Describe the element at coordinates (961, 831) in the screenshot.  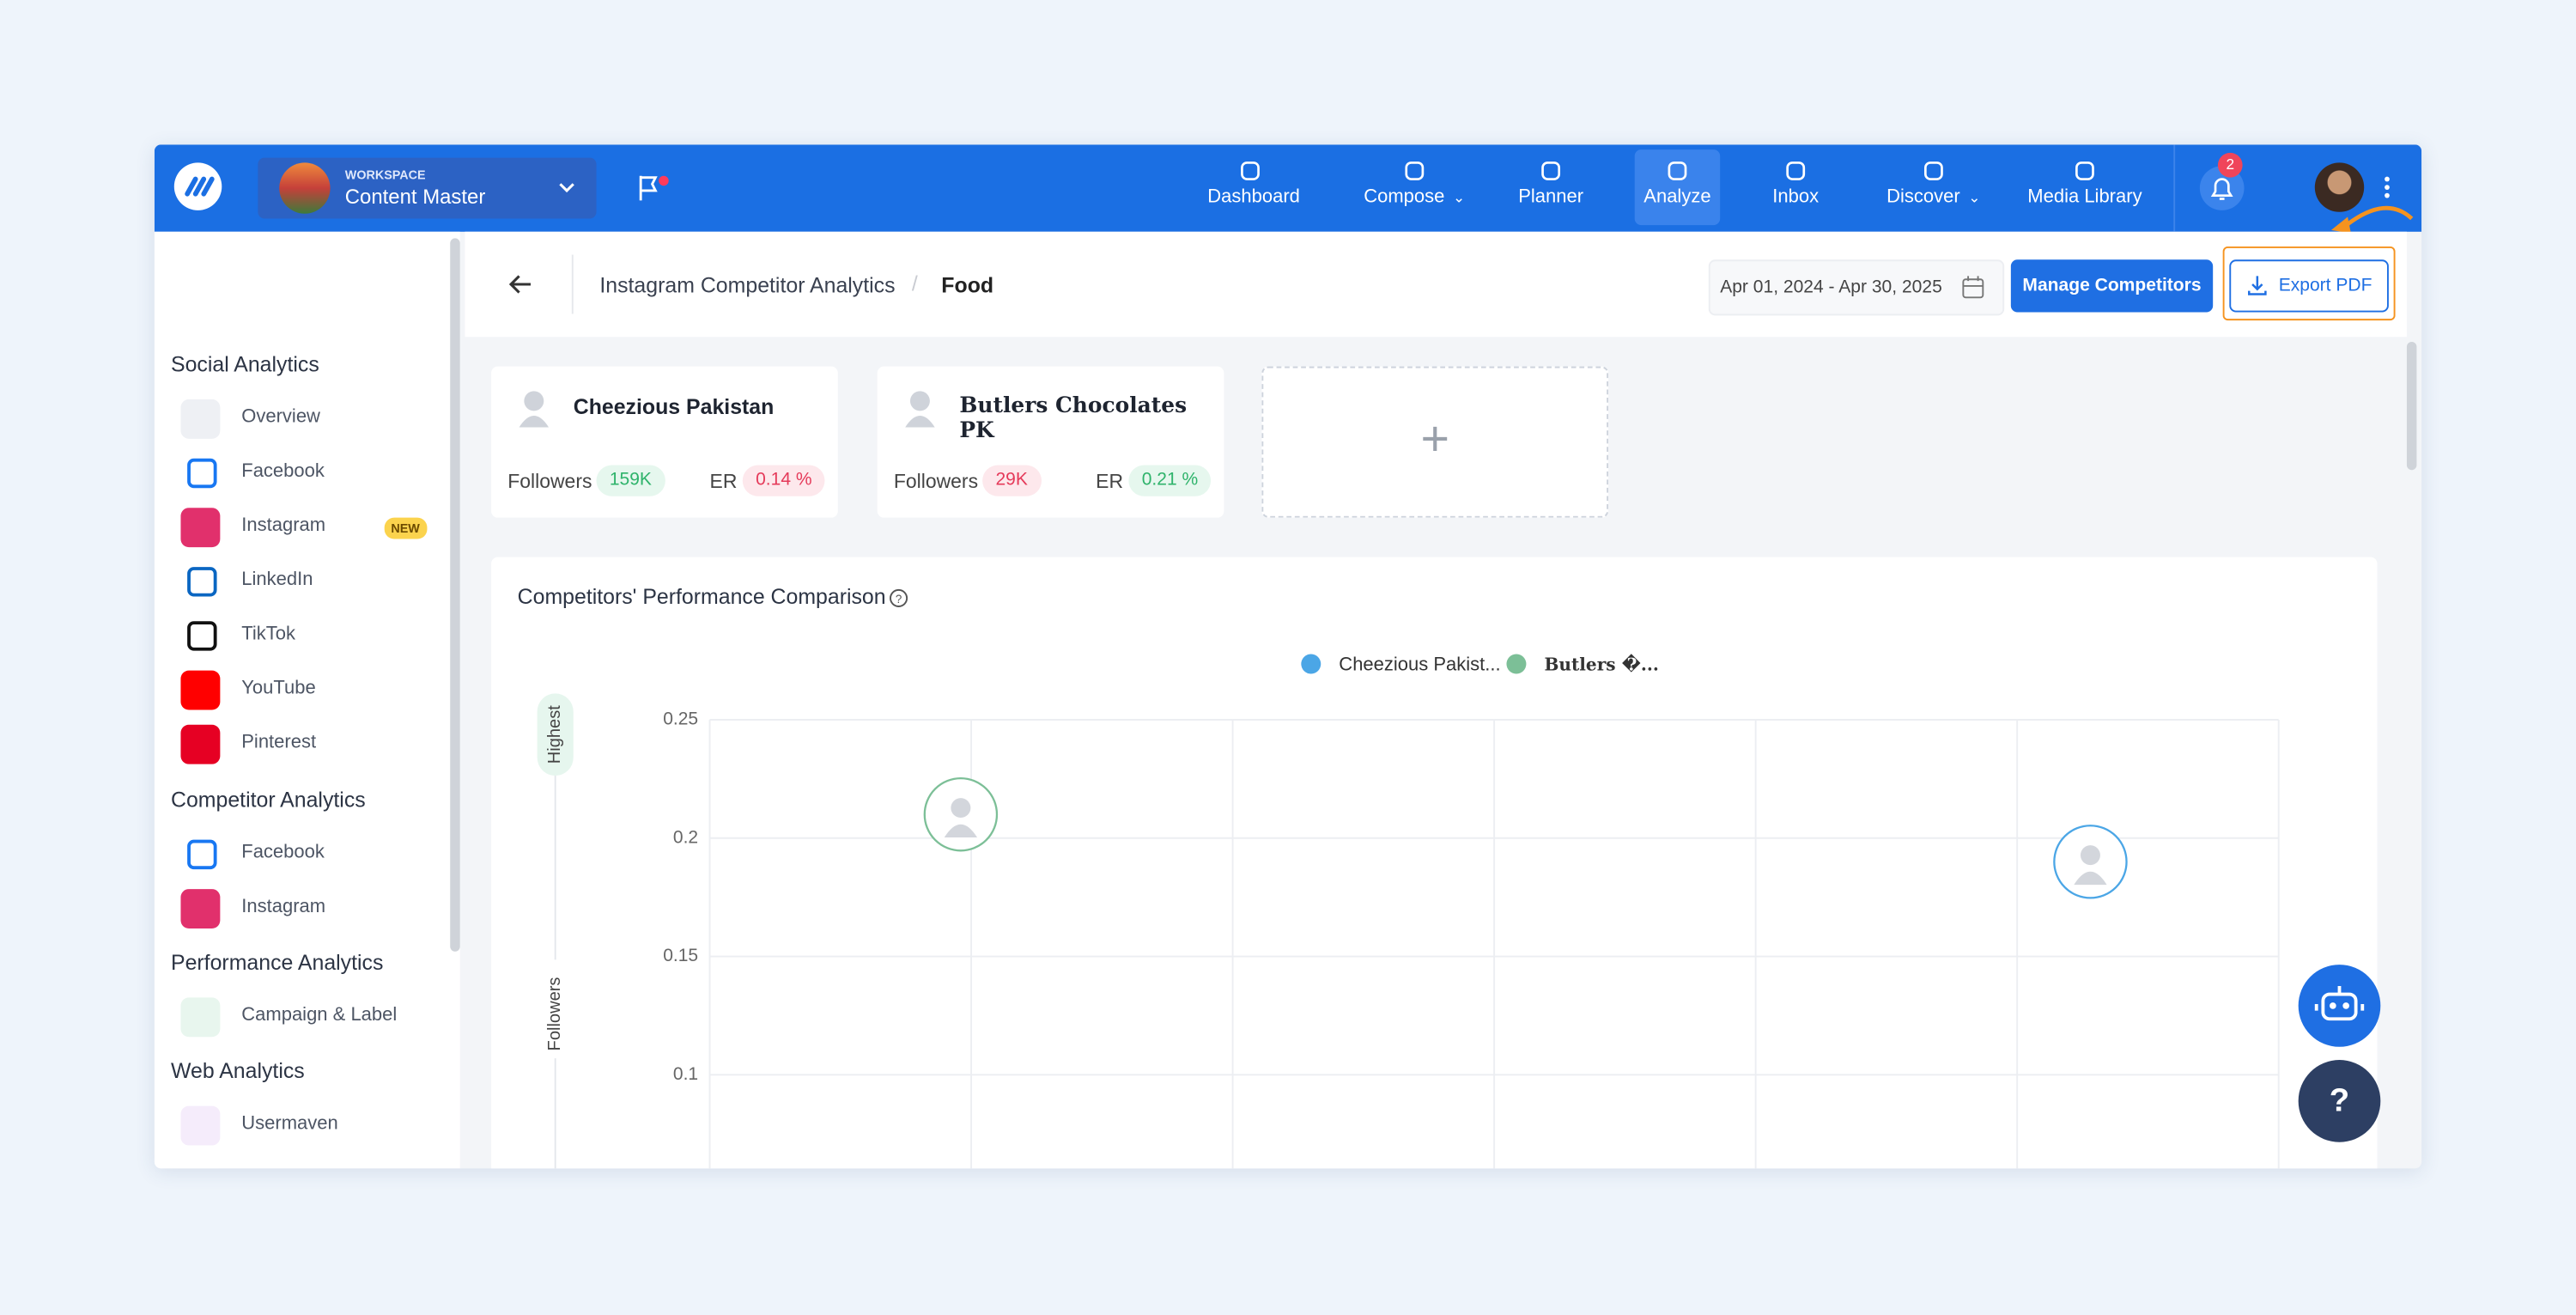
I see `point-avatar-body` at that location.